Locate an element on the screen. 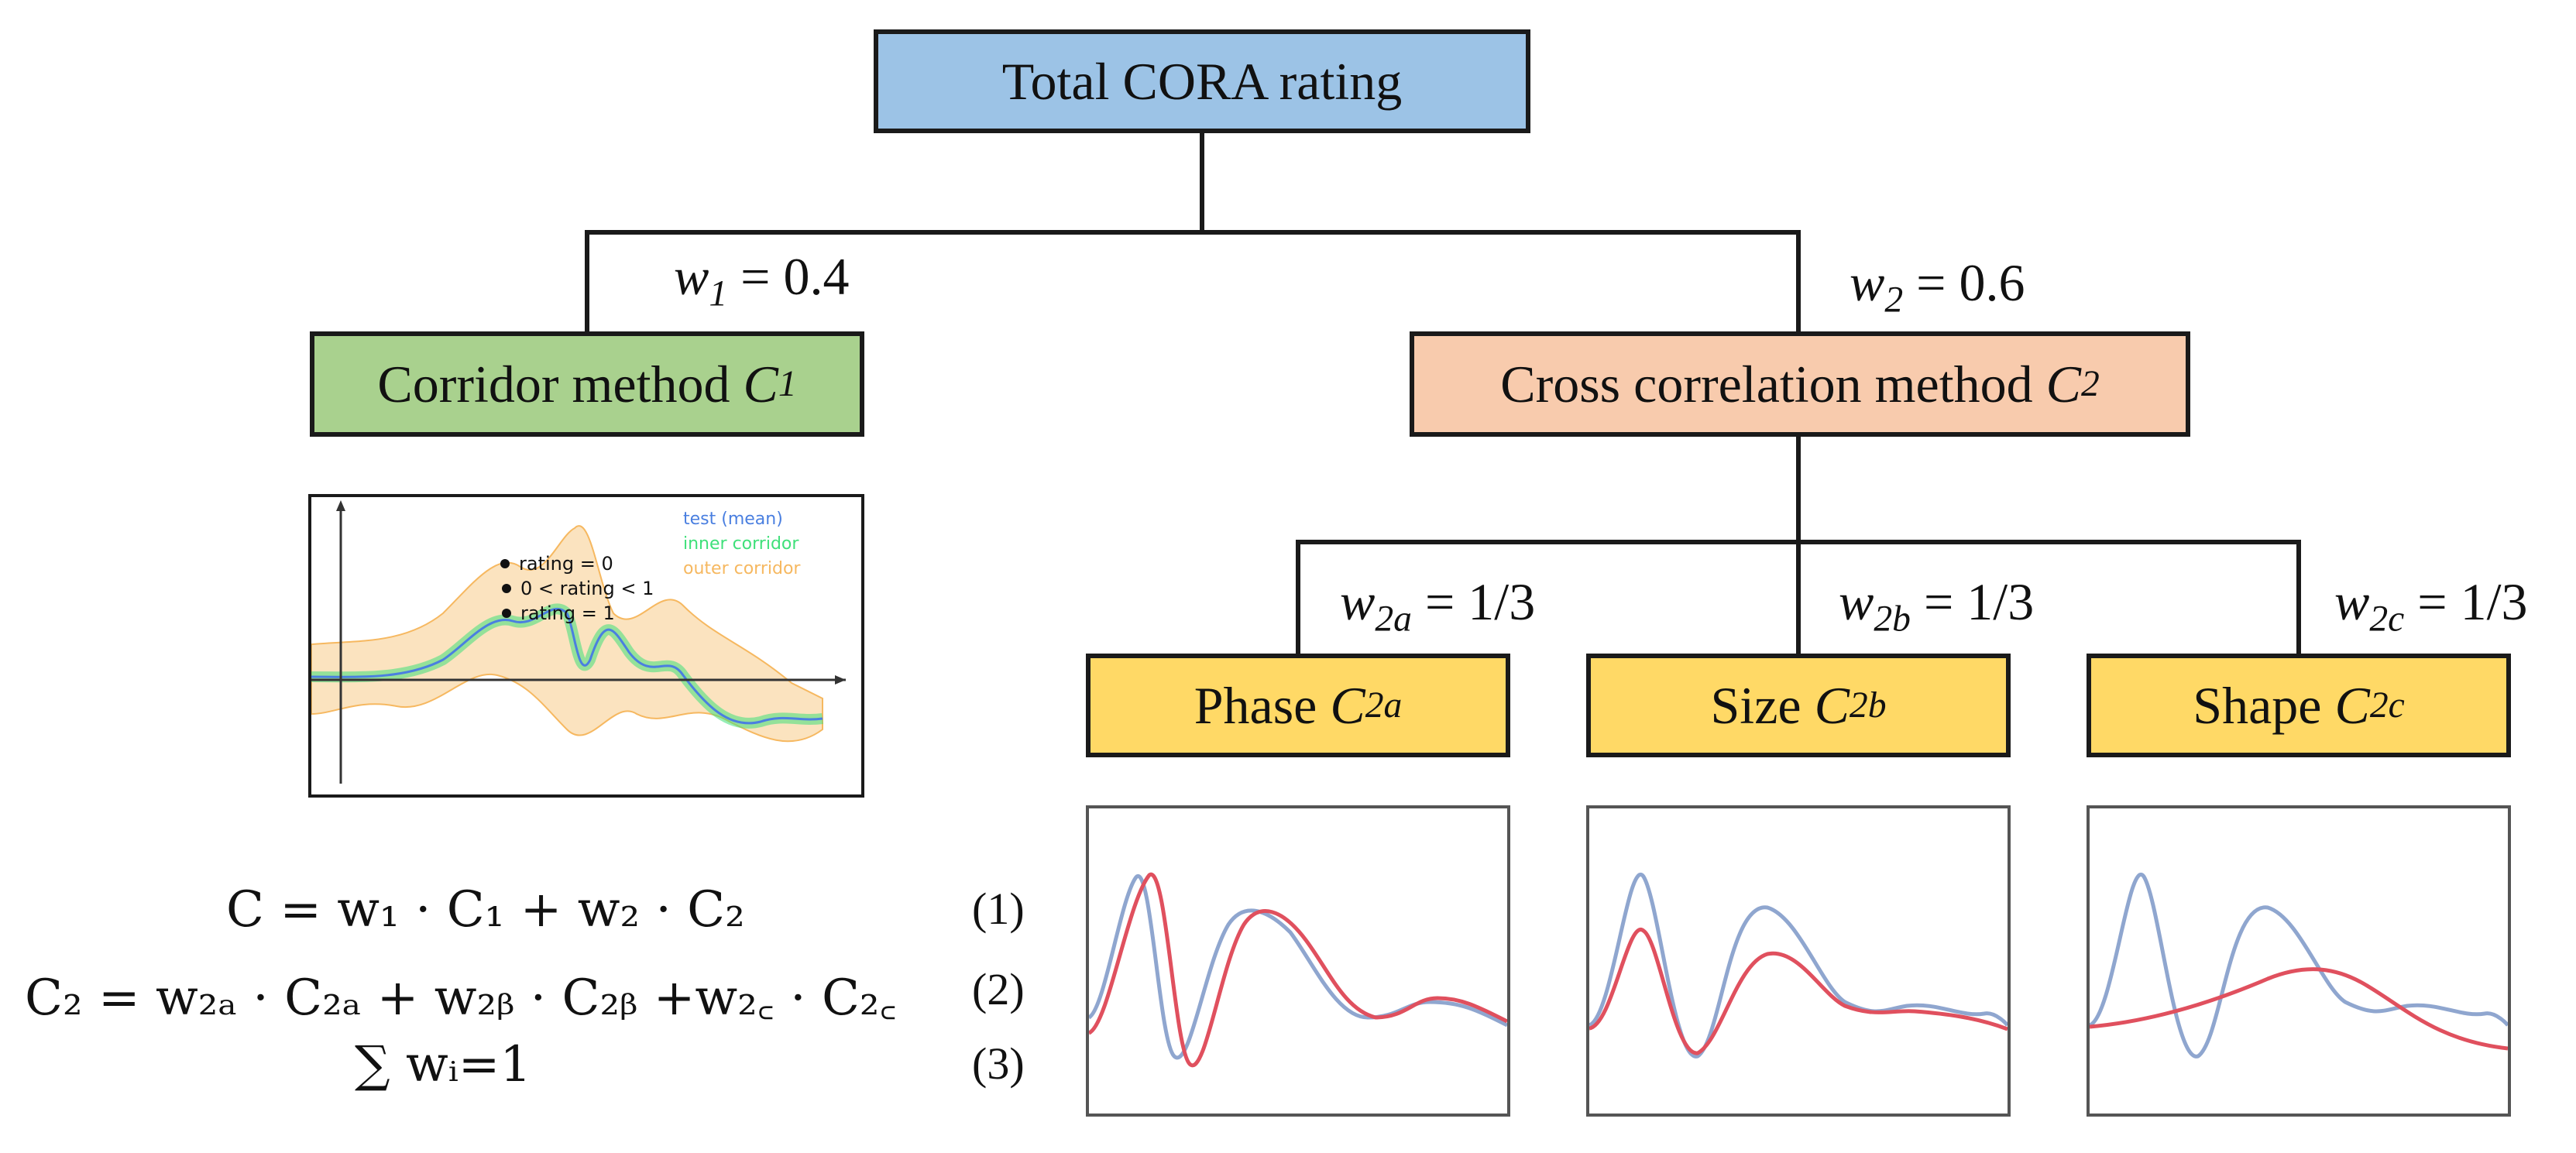 The height and width of the screenshot is (1153, 2576). test-mean-curve is located at coordinates (567, 666).